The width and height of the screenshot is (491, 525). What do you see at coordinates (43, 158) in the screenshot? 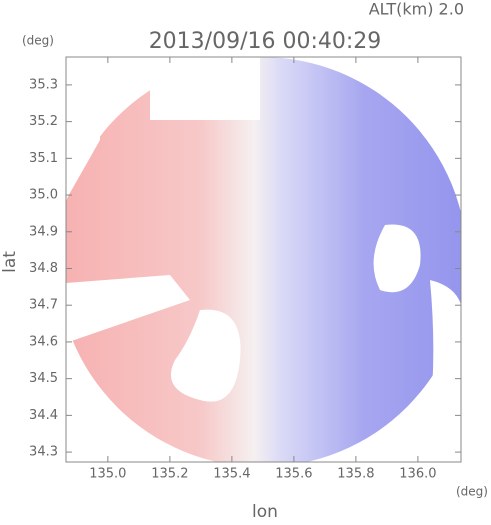
I see `y-tick-label: 35.1` at bounding box center [43, 158].